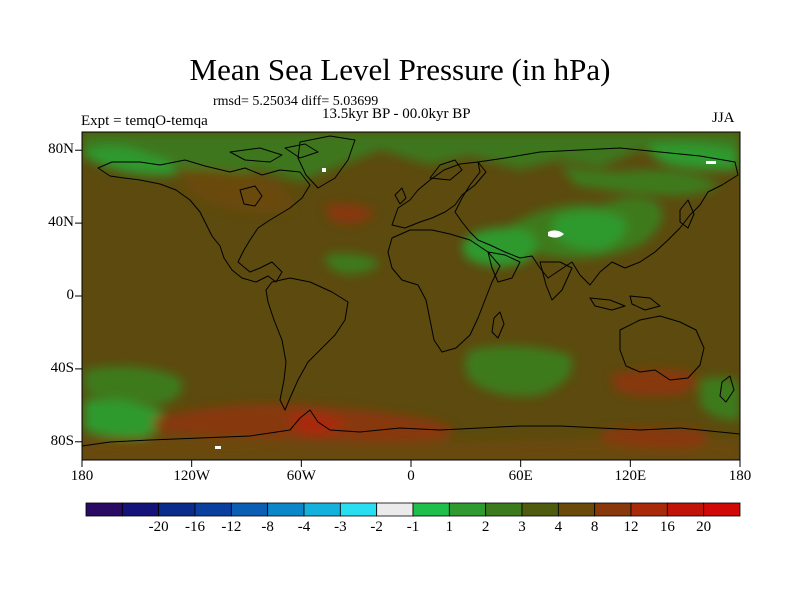  I want to click on lon-tick-label: 60W, so click(301, 476).